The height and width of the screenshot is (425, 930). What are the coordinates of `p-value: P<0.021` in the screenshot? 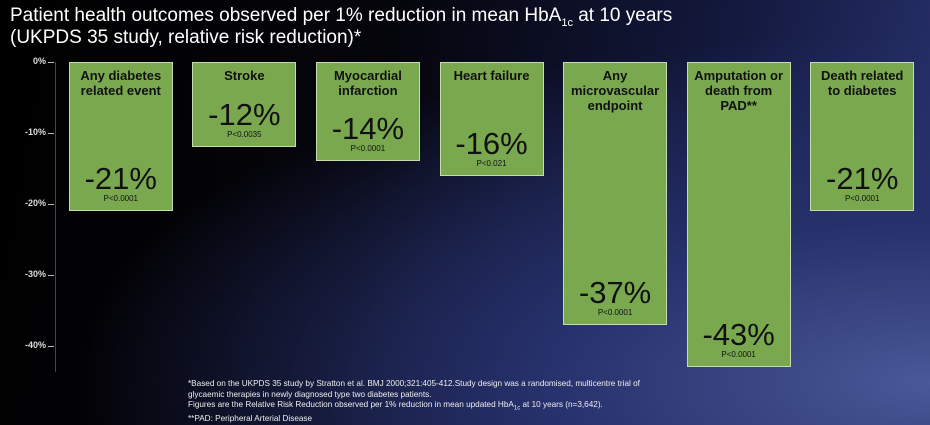 It's located at (491, 163).